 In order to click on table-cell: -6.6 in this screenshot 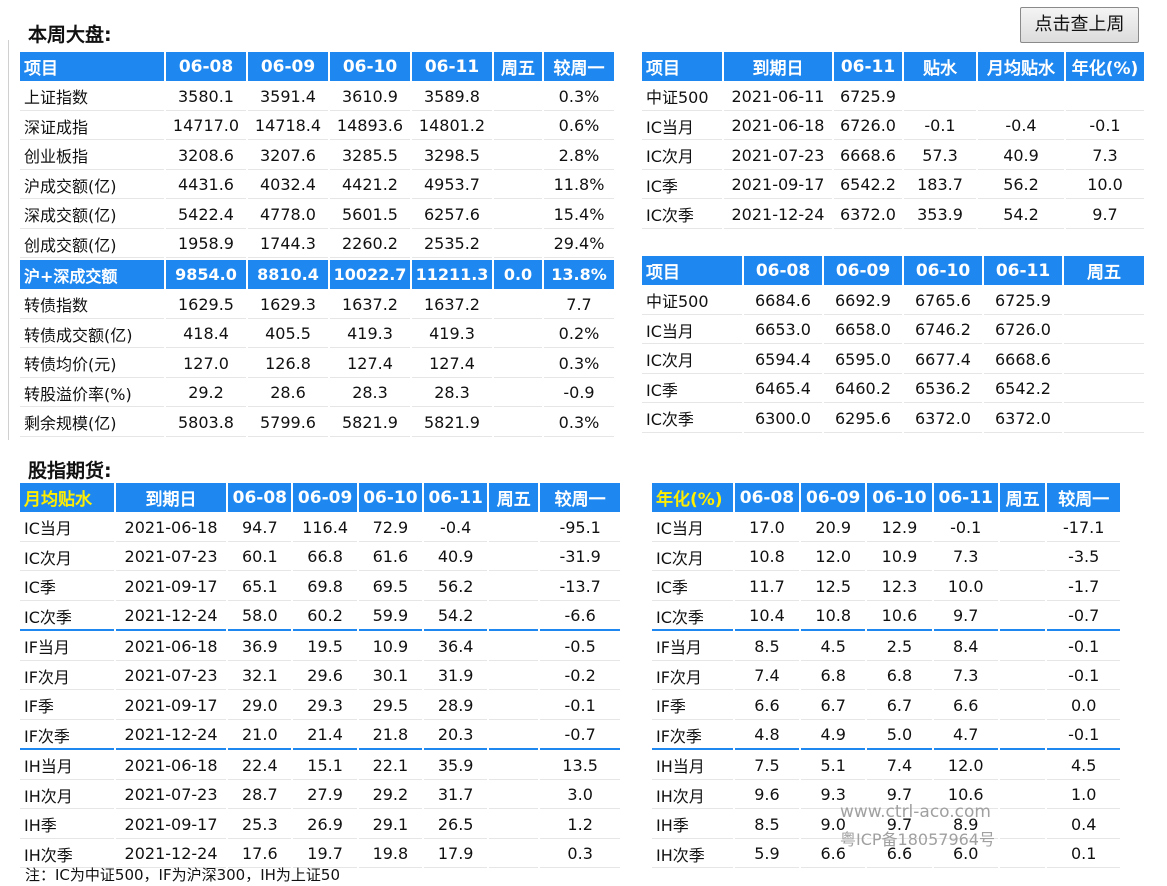, I will do `click(580, 617)`.